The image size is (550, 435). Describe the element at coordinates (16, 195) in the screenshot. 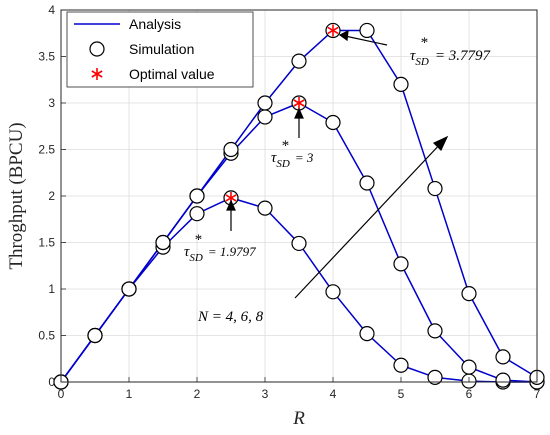

I see `y-axis-label: Throghput (BPCU)` at that location.